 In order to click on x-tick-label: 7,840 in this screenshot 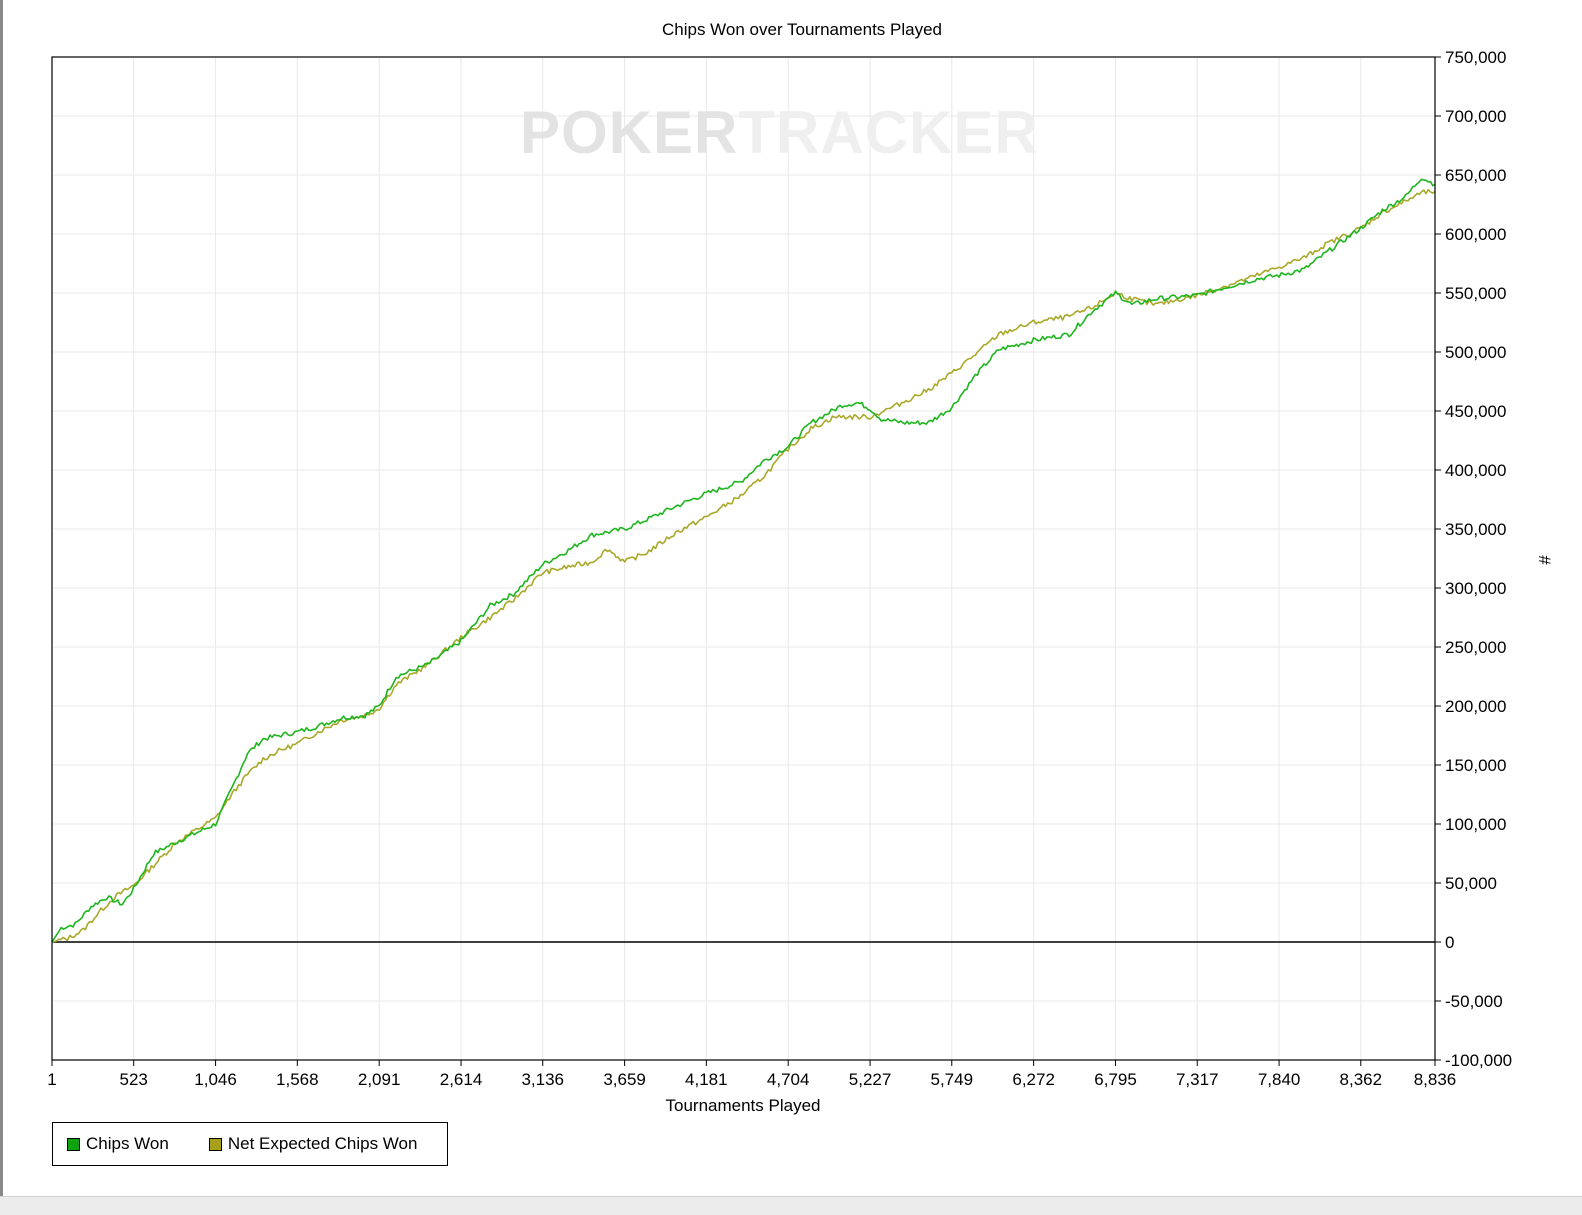, I will do `click(1279, 1079)`.